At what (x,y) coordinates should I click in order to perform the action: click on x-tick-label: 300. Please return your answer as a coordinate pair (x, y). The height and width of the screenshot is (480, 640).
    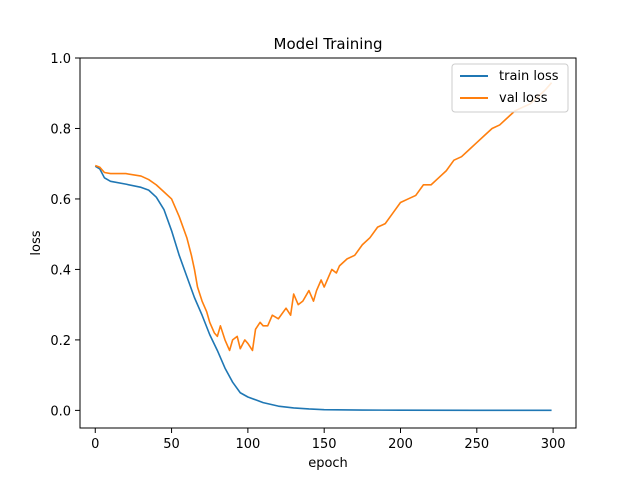
    Looking at the image, I should click on (553, 444).